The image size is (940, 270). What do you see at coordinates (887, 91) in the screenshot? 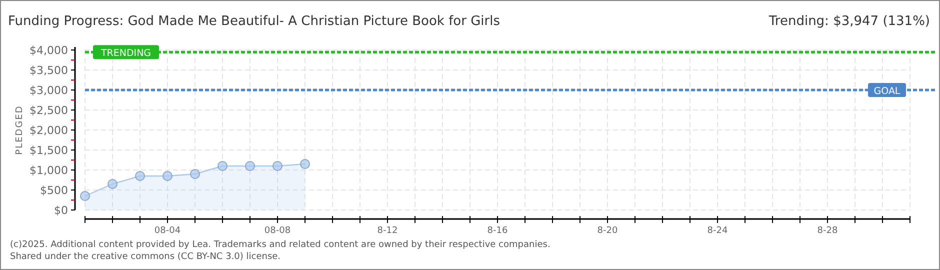
I see `ref-line-label: GOAL` at bounding box center [887, 91].